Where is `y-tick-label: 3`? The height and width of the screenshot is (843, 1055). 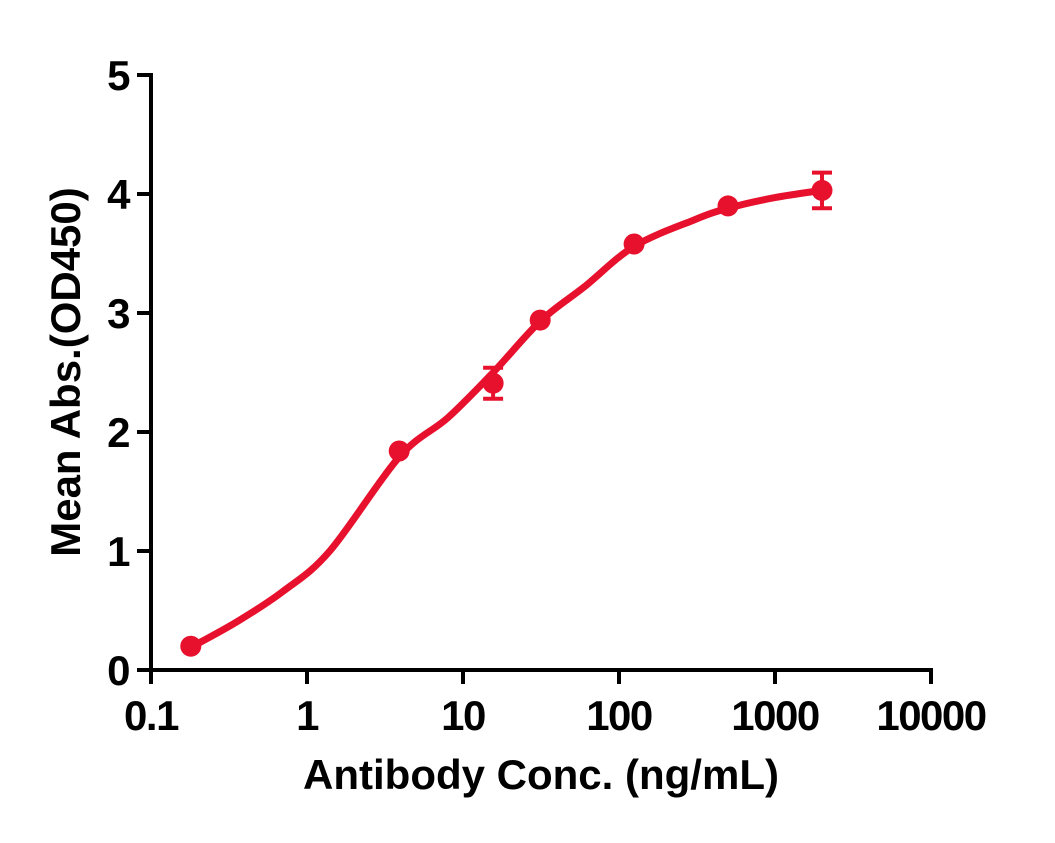
y-tick-label: 3 is located at coordinates (118, 313).